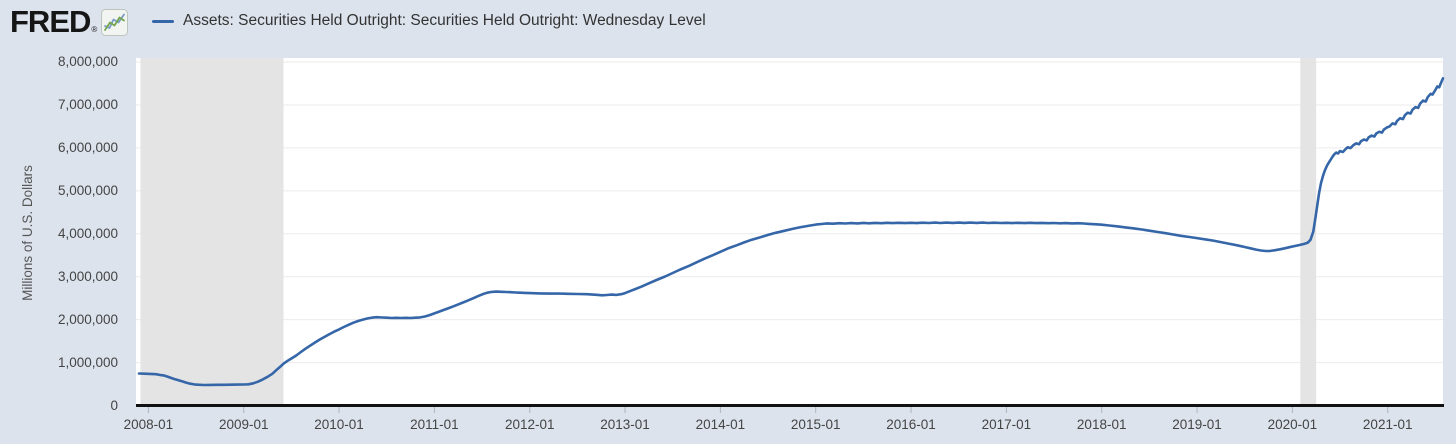 The image size is (1456, 444). What do you see at coordinates (87, 147) in the screenshot?
I see `y-tick-label: 6,000,000` at bounding box center [87, 147].